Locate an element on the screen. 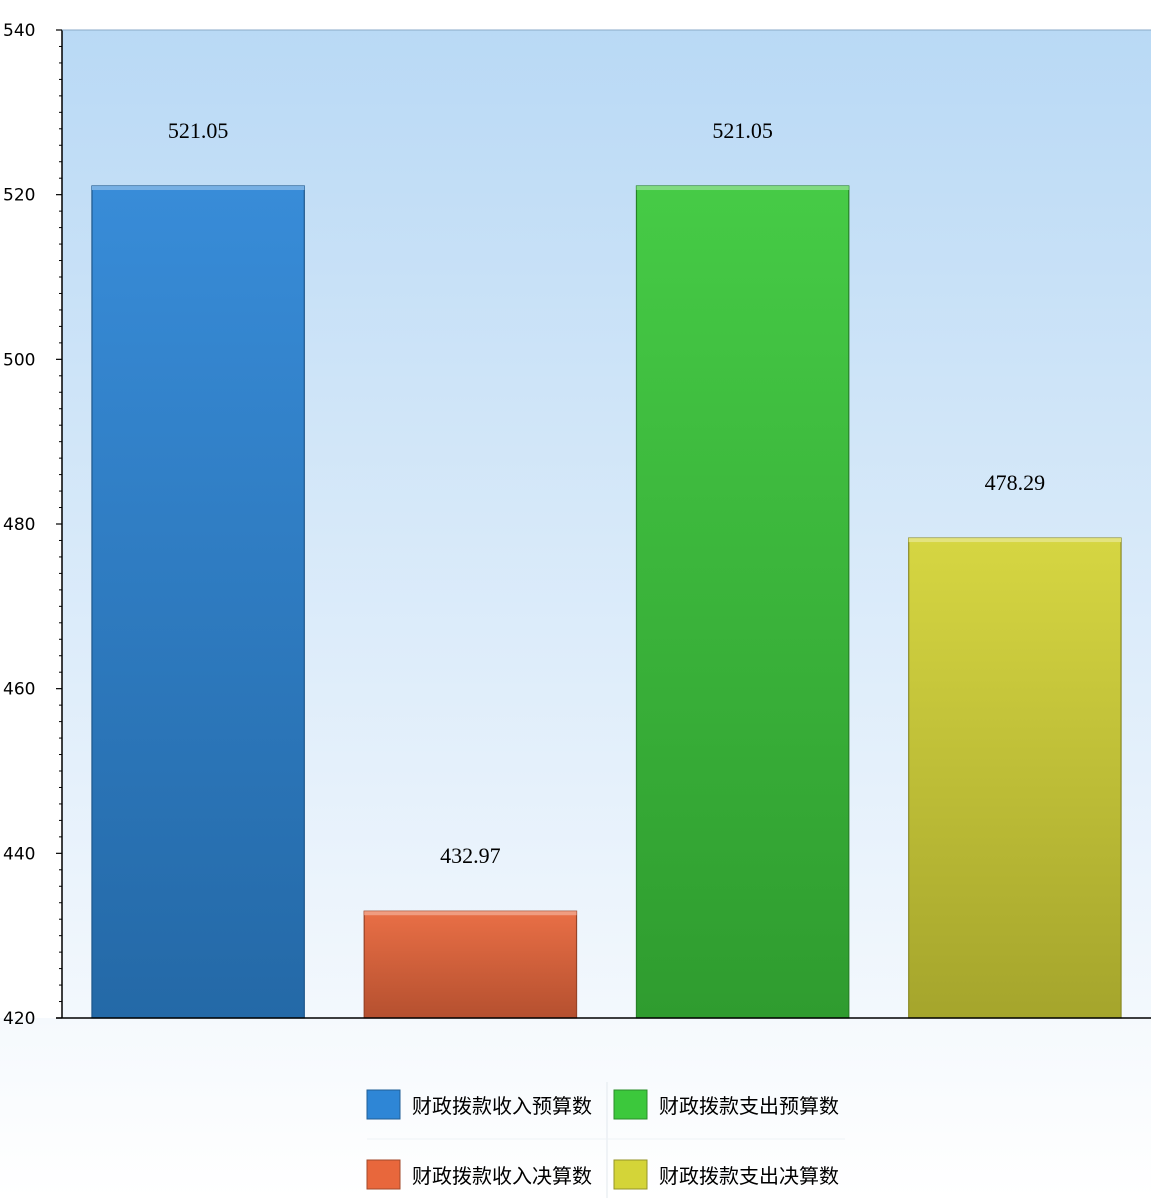  data-label-4: 478.29 is located at coordinates (1015, 482).